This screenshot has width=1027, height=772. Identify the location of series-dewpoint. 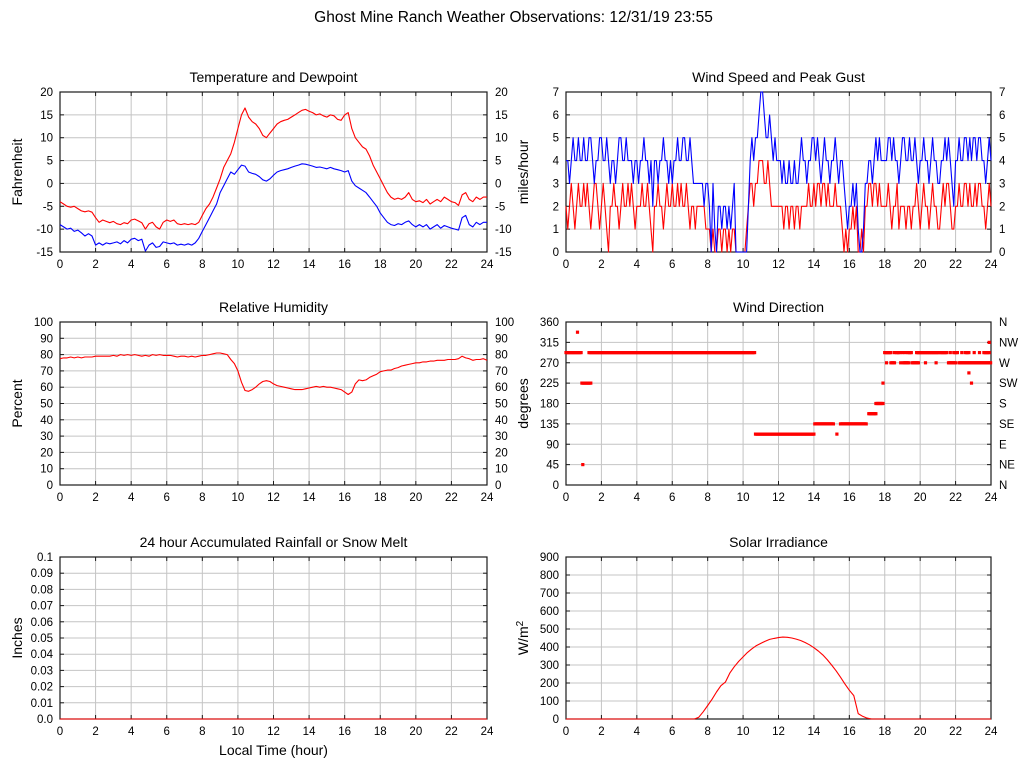
(273, 207).